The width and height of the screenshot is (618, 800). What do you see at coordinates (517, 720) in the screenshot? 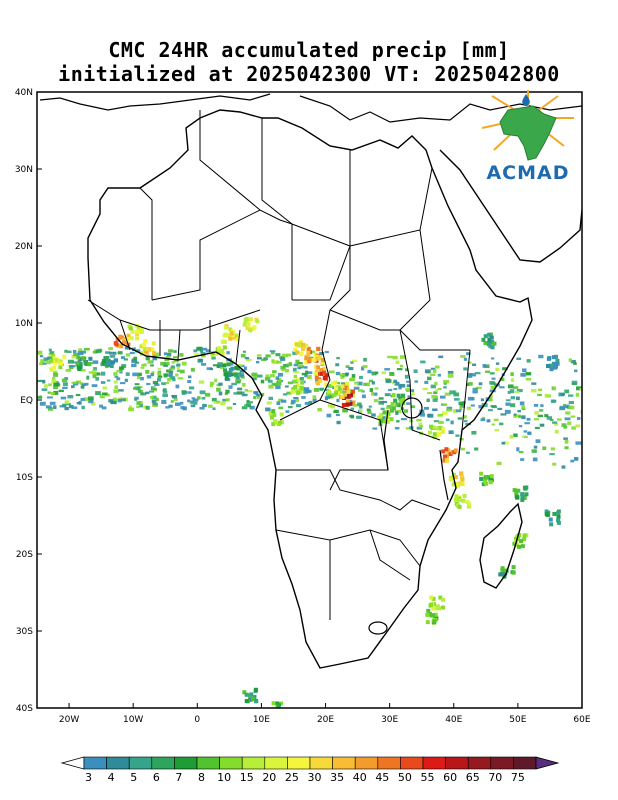
I see `lon-tick-label: 50E` at bounding box center [517, 720].